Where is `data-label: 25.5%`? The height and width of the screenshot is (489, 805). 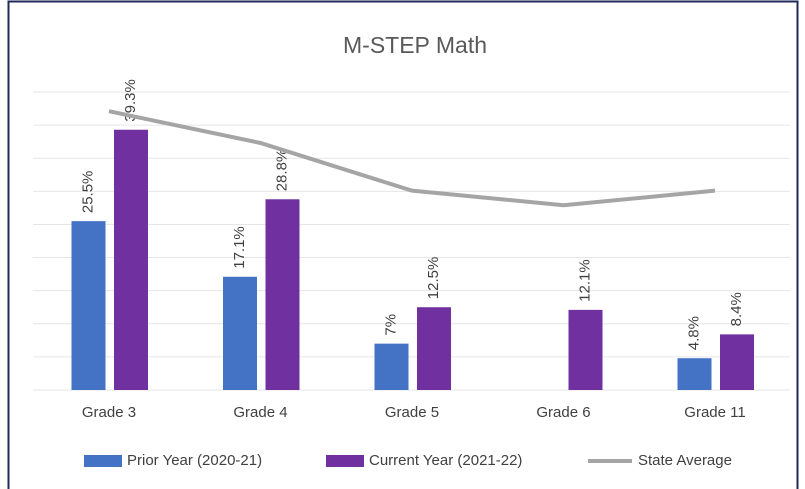 data-label: 25.5% is located at coordinates (87, 192).